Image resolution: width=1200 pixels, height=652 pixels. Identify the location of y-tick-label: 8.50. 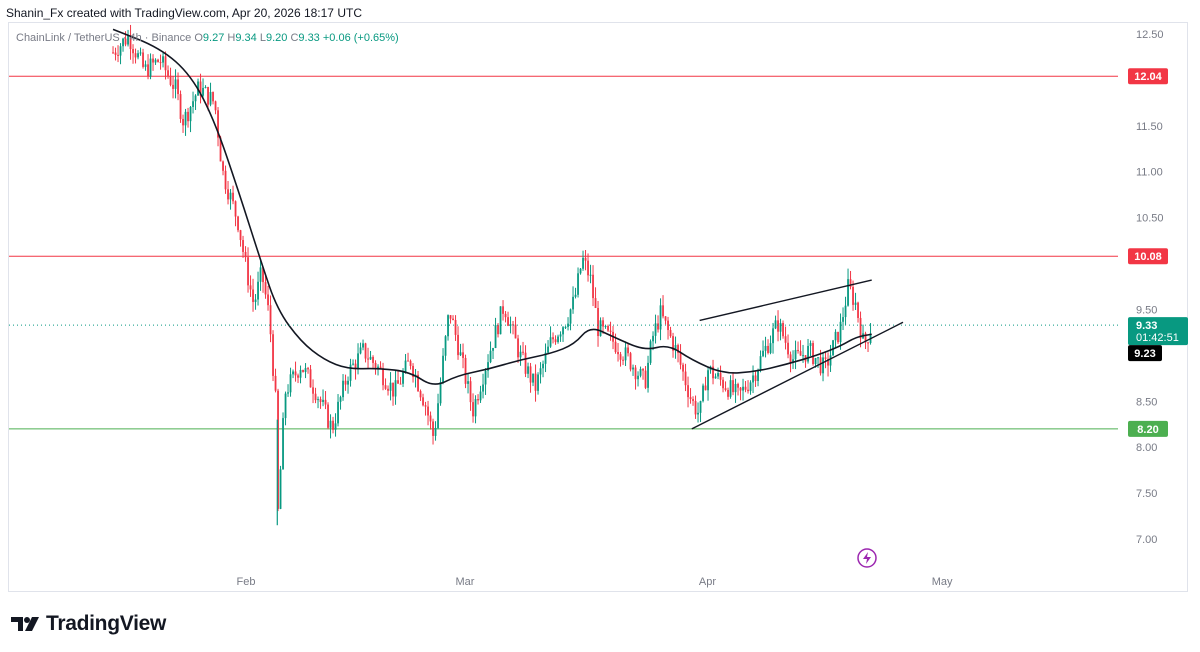
(1146, 402).